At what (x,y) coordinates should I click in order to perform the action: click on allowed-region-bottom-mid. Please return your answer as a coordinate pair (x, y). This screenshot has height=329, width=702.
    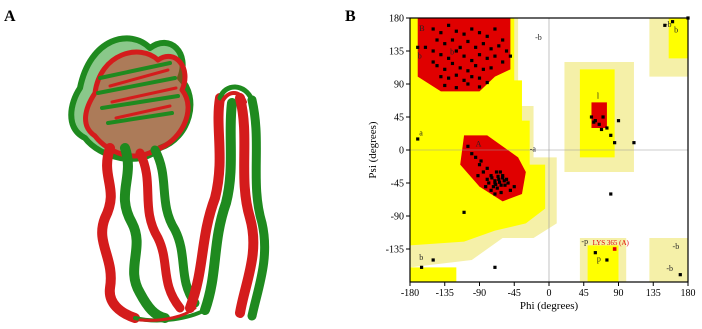
    Looking at the image, I should click on (603, 263).